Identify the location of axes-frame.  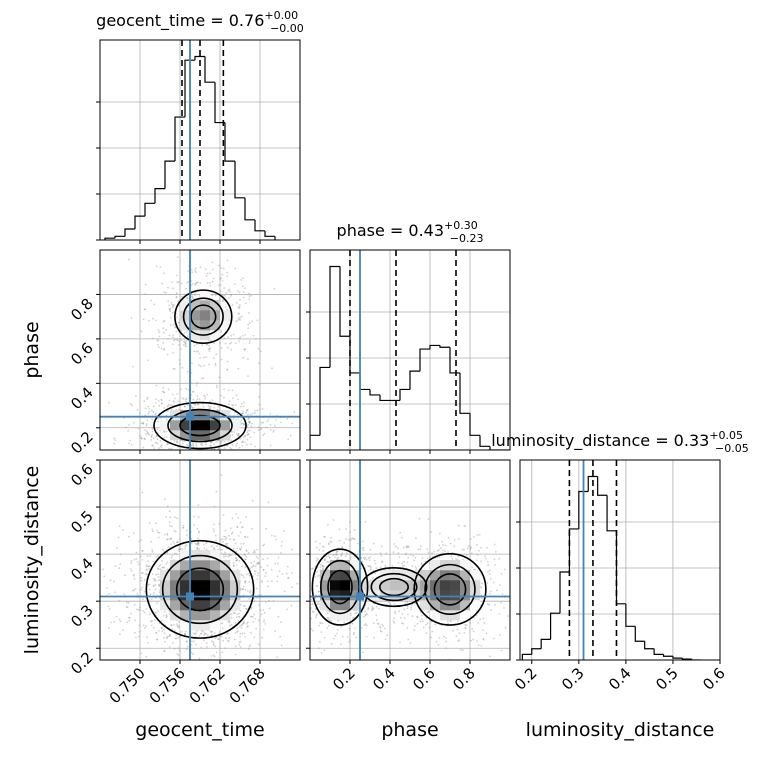
(200, 350).